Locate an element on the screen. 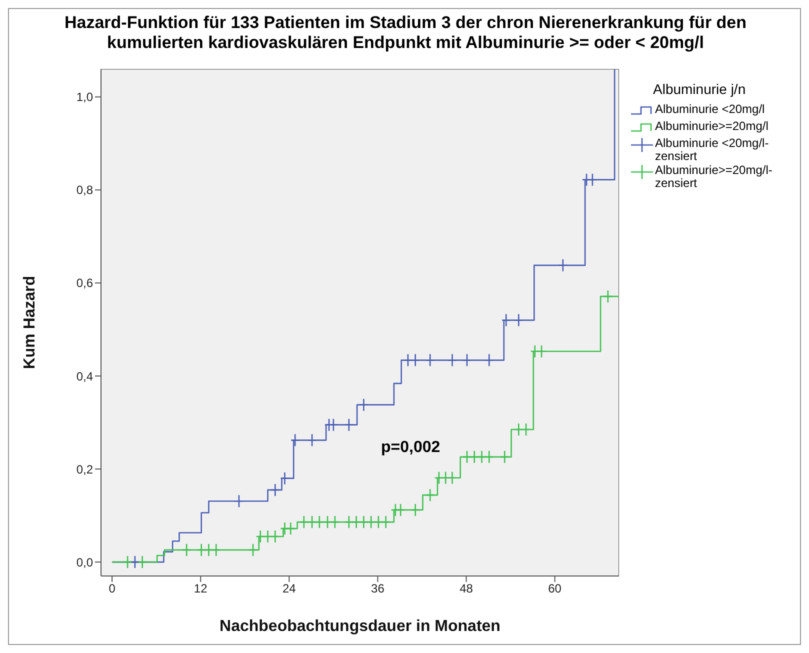  y-axis-title: Kum Hazard is located at coordinates (30, 323).